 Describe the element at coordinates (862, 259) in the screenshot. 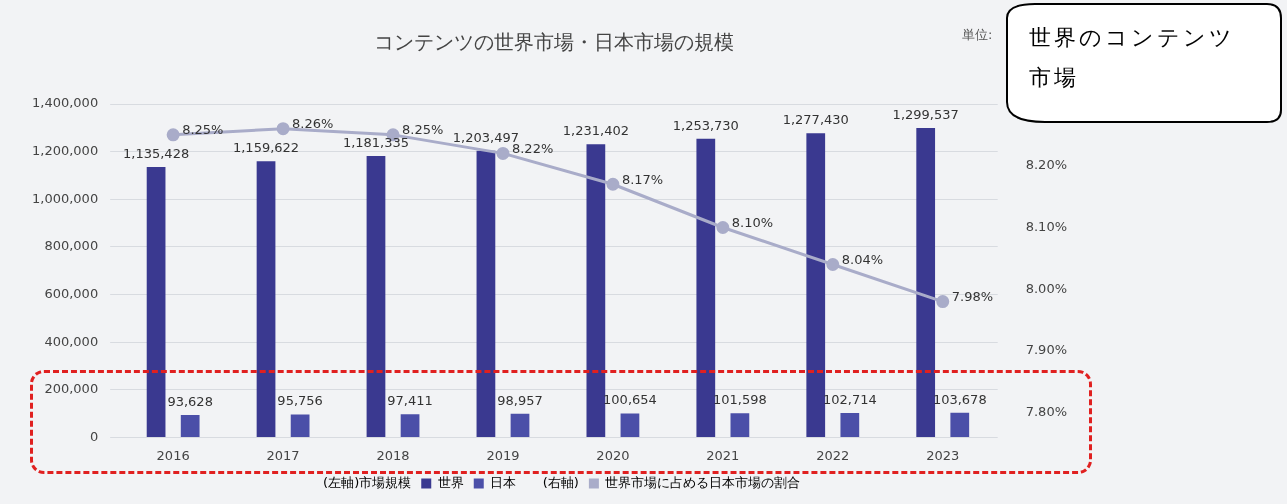

I see `data-label: 8.04%` at that location.